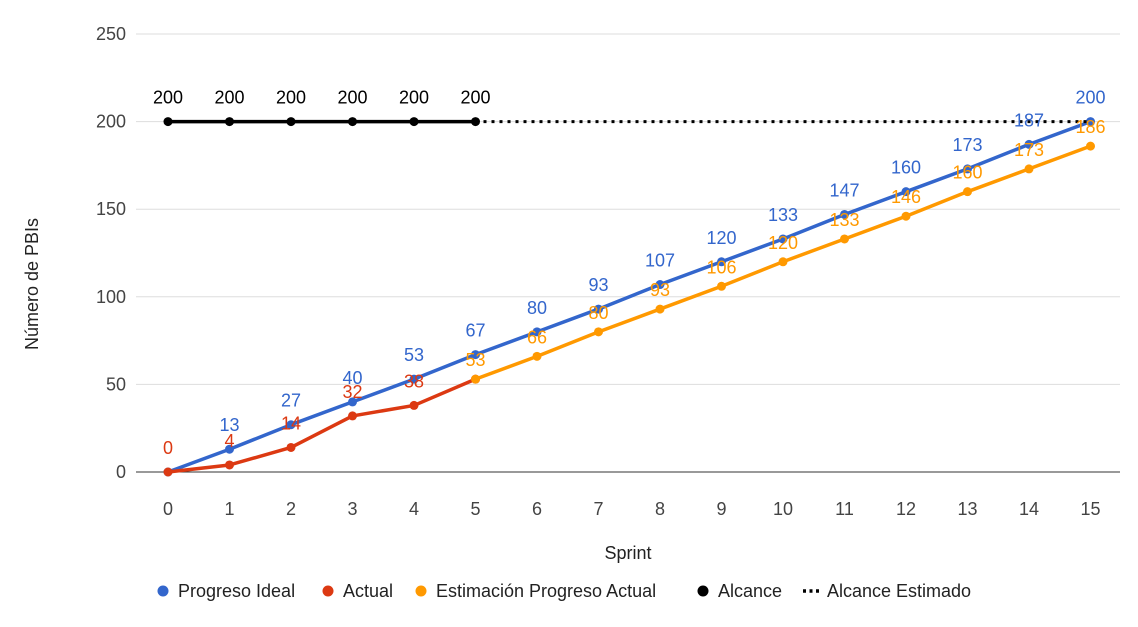 This screenshot has width=1138, height=627. I want to click on x-tick-label: 15, so click(1090, 509).